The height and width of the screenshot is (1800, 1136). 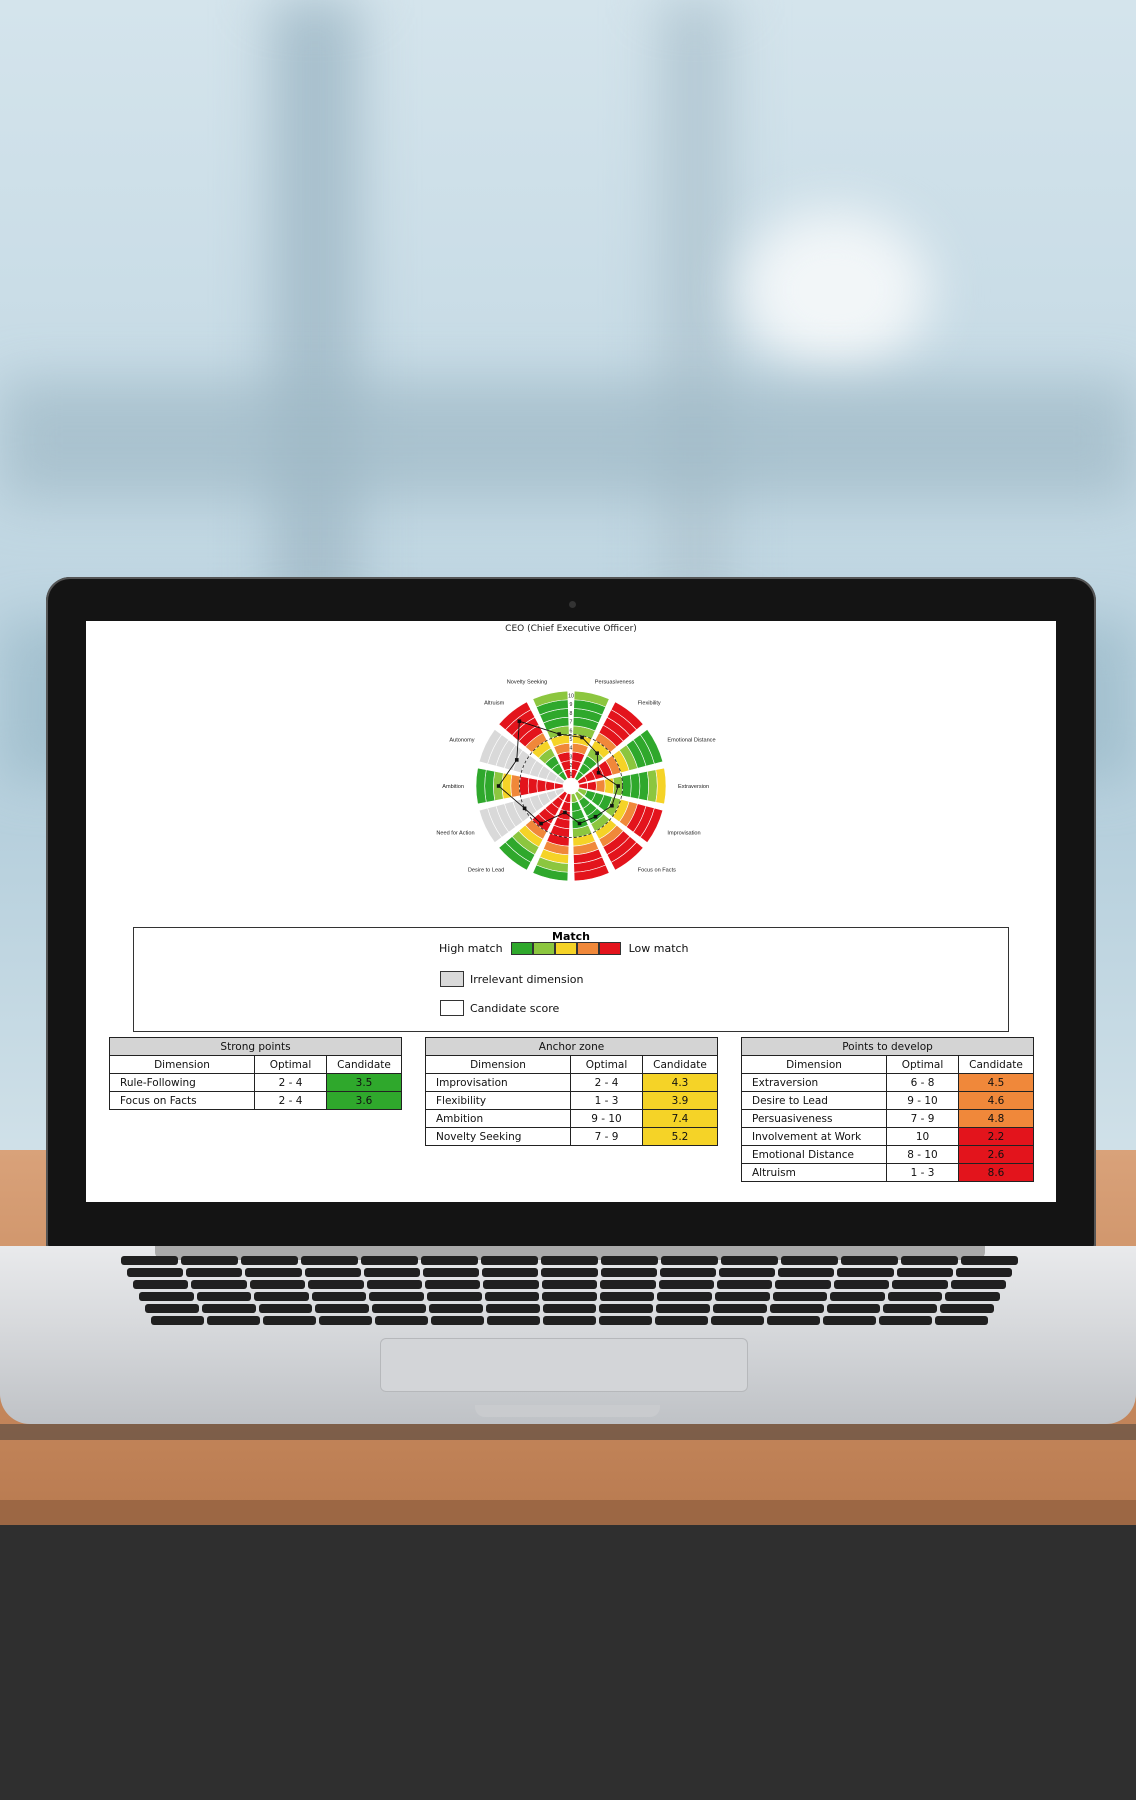 What do you see at coordinates (571, 786) in the screenshot?
I see `radar-reference-circle` at bounding box center [571, 786].